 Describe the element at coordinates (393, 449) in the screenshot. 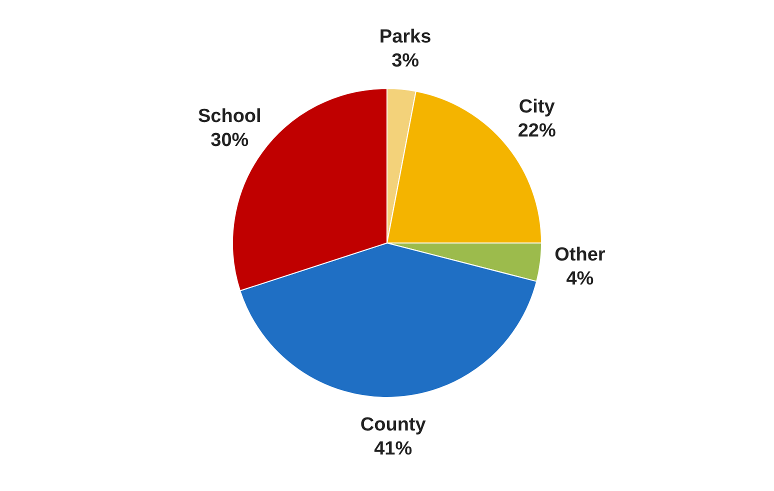

I see `data-label: 41%` at that location.